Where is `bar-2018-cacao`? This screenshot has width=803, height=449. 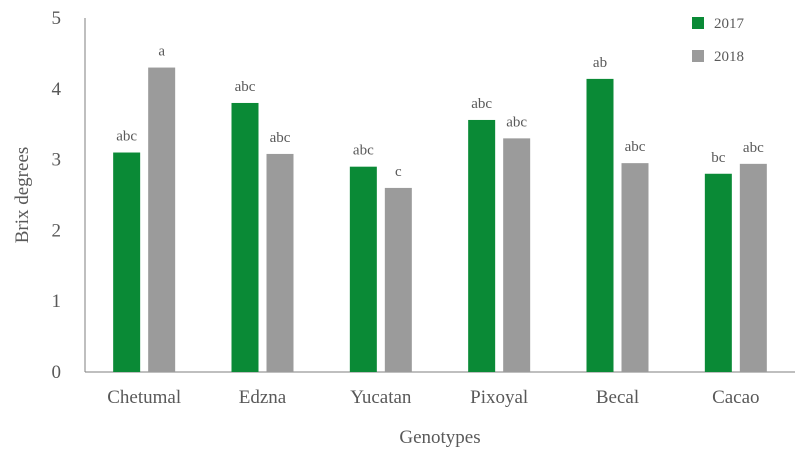
bar-2018-cacao is located at coordinates (753, 267).